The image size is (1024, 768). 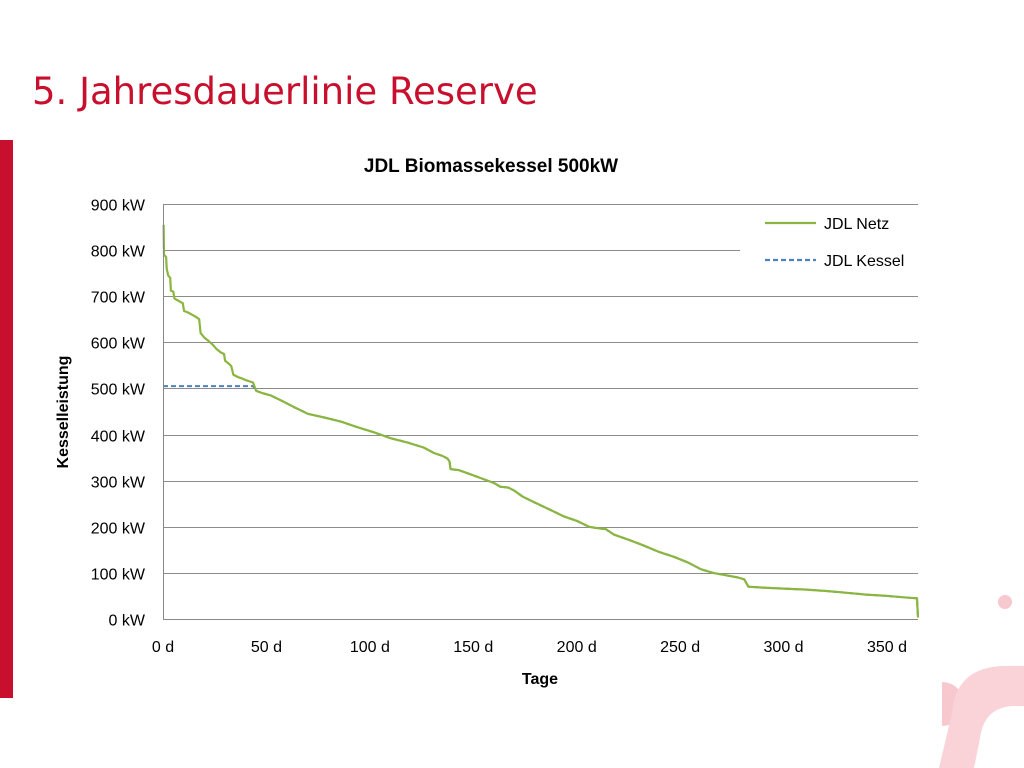 What do you see at coordinates (266, 647) in the screenshot?
I see `x-tick-label: 50 d` at bounding box center [266, 647].